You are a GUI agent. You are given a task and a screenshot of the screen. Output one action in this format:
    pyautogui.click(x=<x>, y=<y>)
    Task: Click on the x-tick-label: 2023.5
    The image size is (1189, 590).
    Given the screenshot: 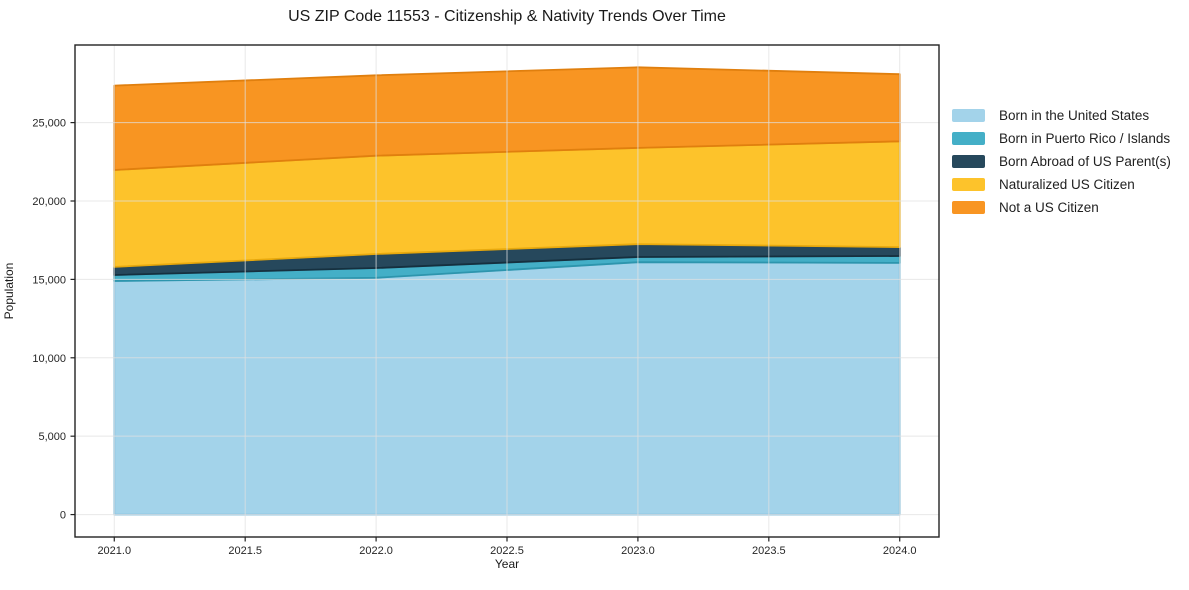 What is the action you would take?
    pyautogui.click(x=769, y=551)
    